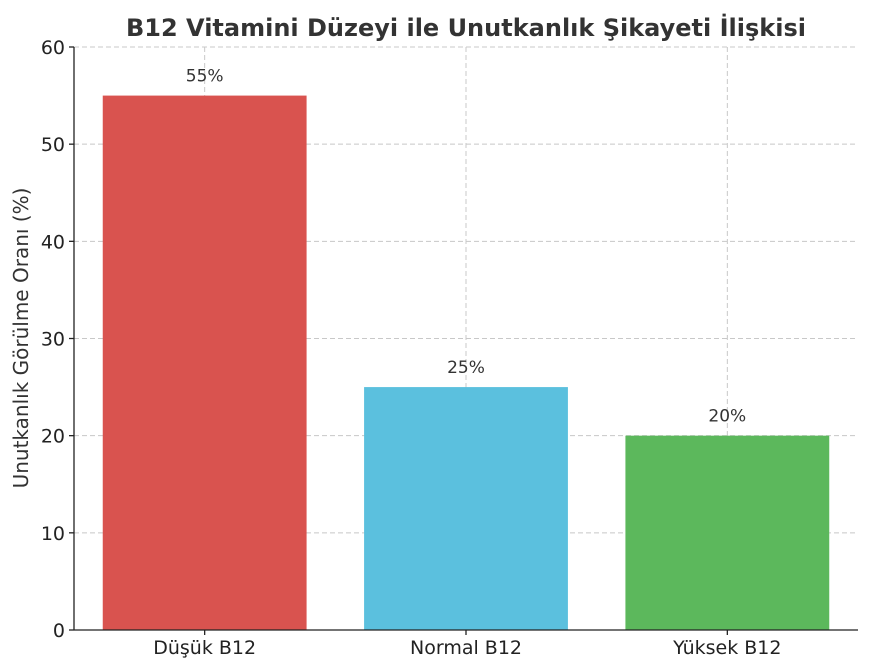 This screenshot has height=670, width=870. Describe the element at coordinates (53, 534) in the screenshot. I see `y-tick-label: 10` at that location.